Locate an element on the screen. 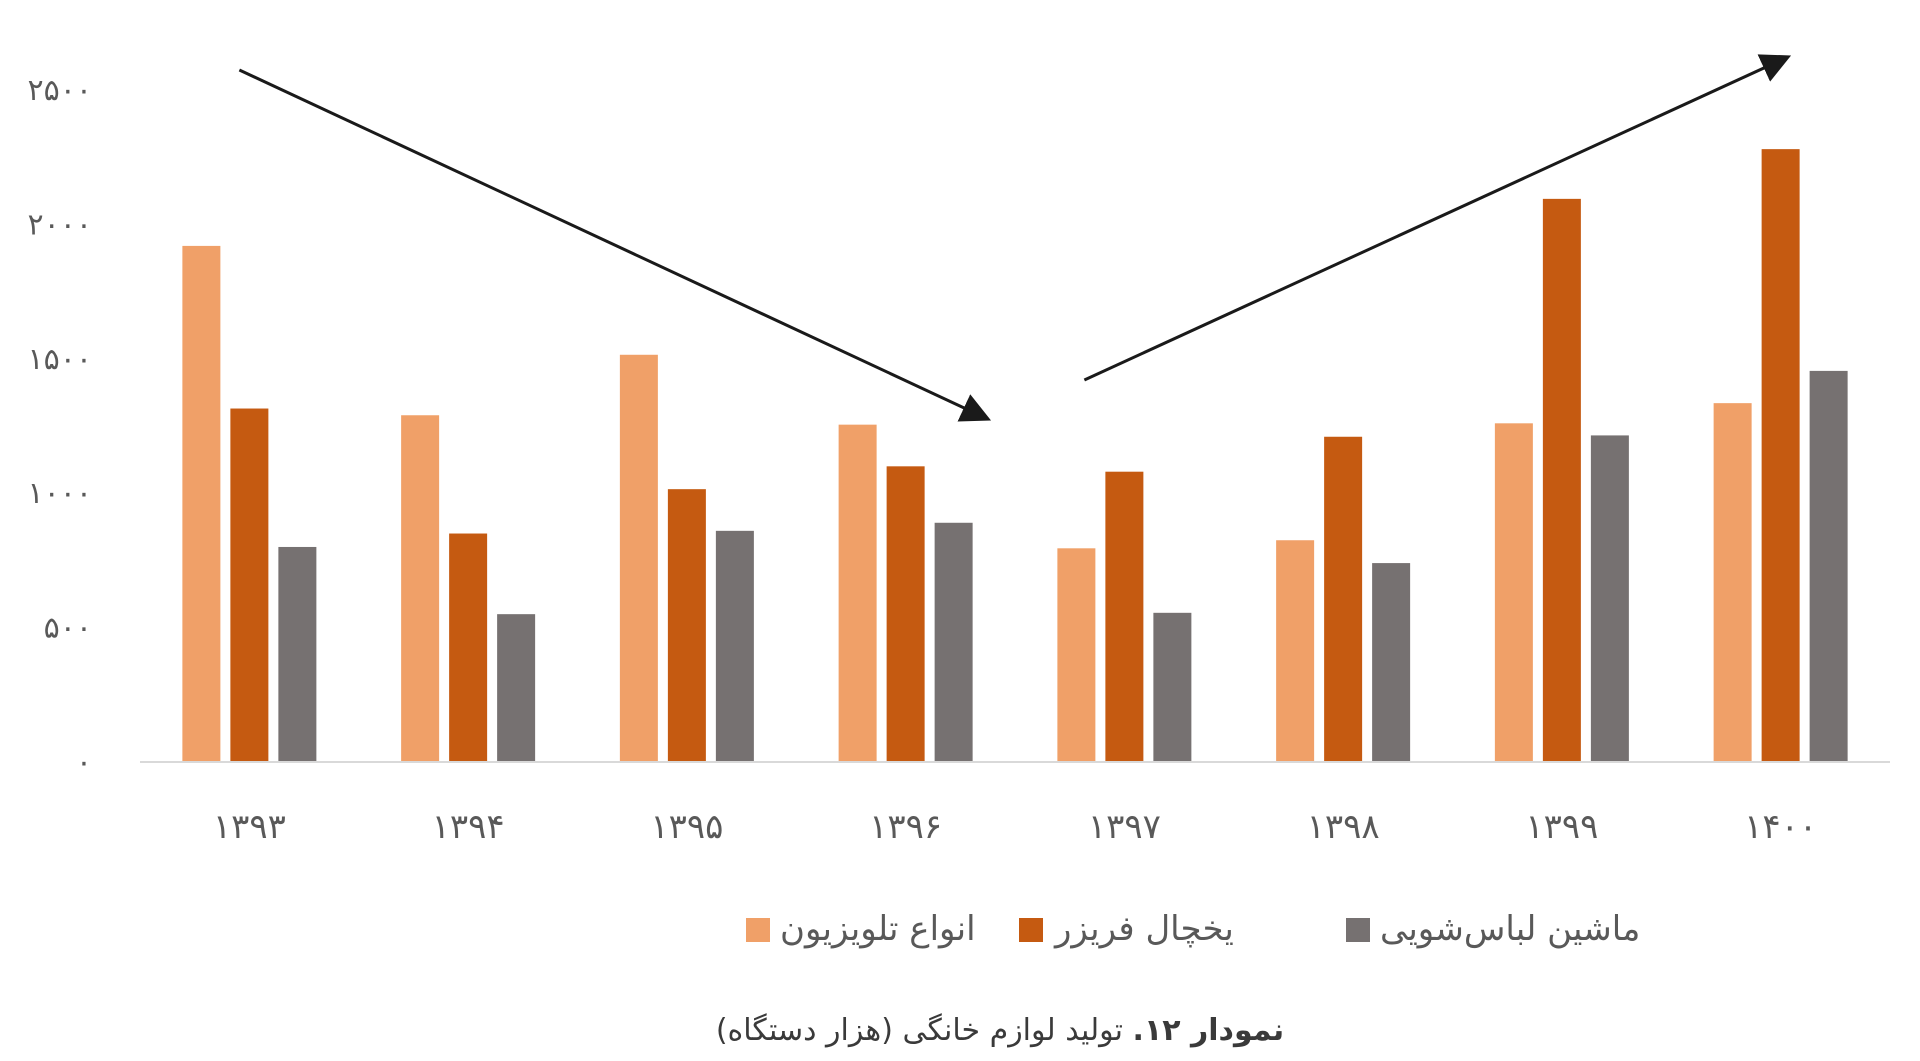  x-tick-label: ۱۳۹۷ is located at coordinates (1124, 827).